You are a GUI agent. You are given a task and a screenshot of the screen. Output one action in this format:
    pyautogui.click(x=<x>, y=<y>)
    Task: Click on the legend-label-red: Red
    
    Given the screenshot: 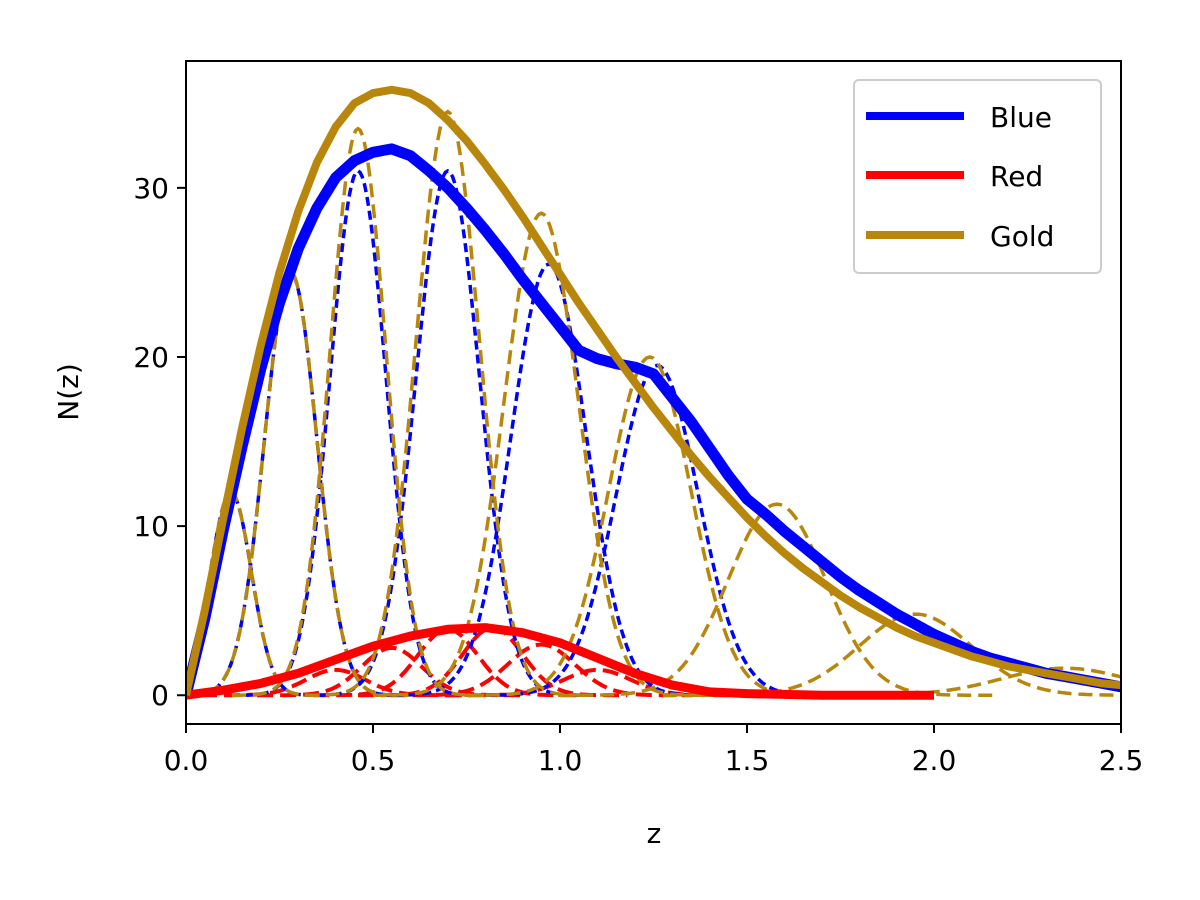 What is the action you would take?
    pyautogui.click(x=1016, y=176)
    